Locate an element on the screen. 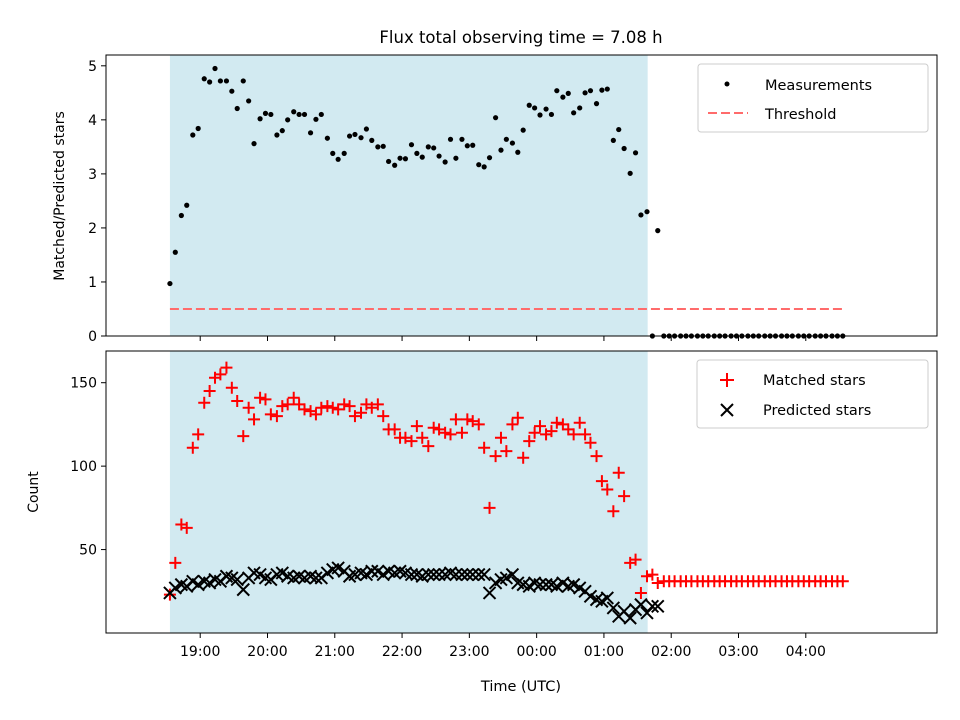  legend-predicted-label: Predicted stars is located at coordinates (817, 411).